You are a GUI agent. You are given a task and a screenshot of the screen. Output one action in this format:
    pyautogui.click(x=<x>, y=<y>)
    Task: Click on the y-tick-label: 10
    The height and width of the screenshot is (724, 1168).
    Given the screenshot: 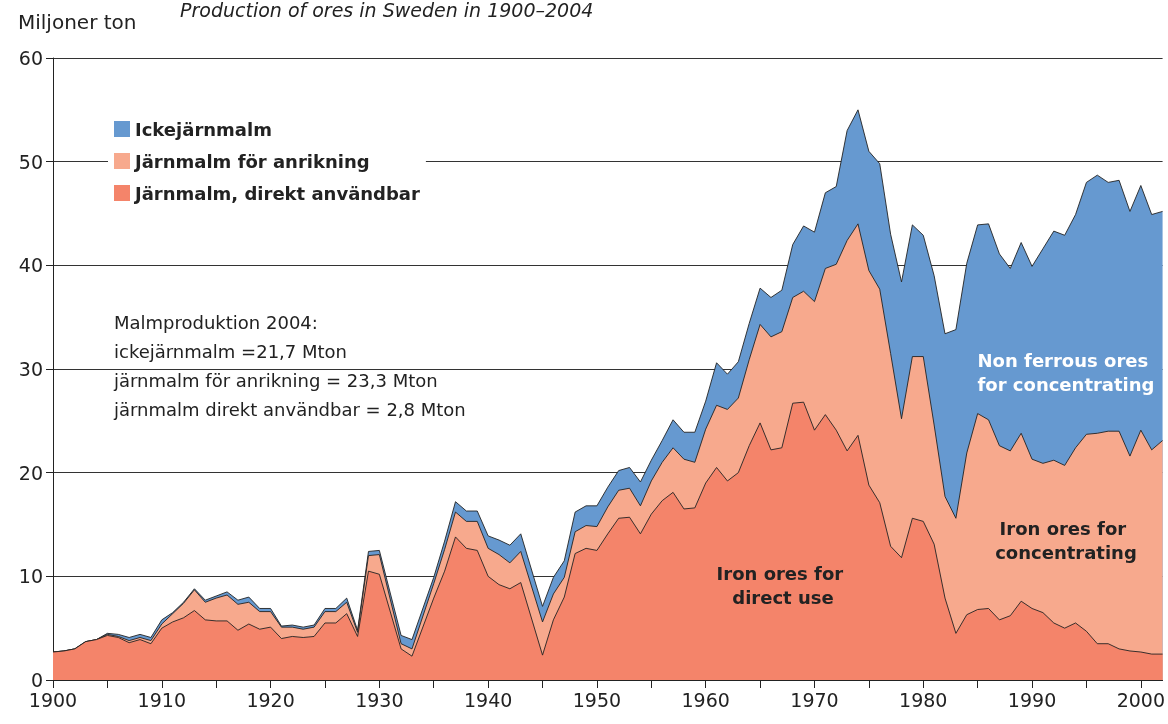 What is the action you would take?
    pyautogui.click(x=30, y=576)
    